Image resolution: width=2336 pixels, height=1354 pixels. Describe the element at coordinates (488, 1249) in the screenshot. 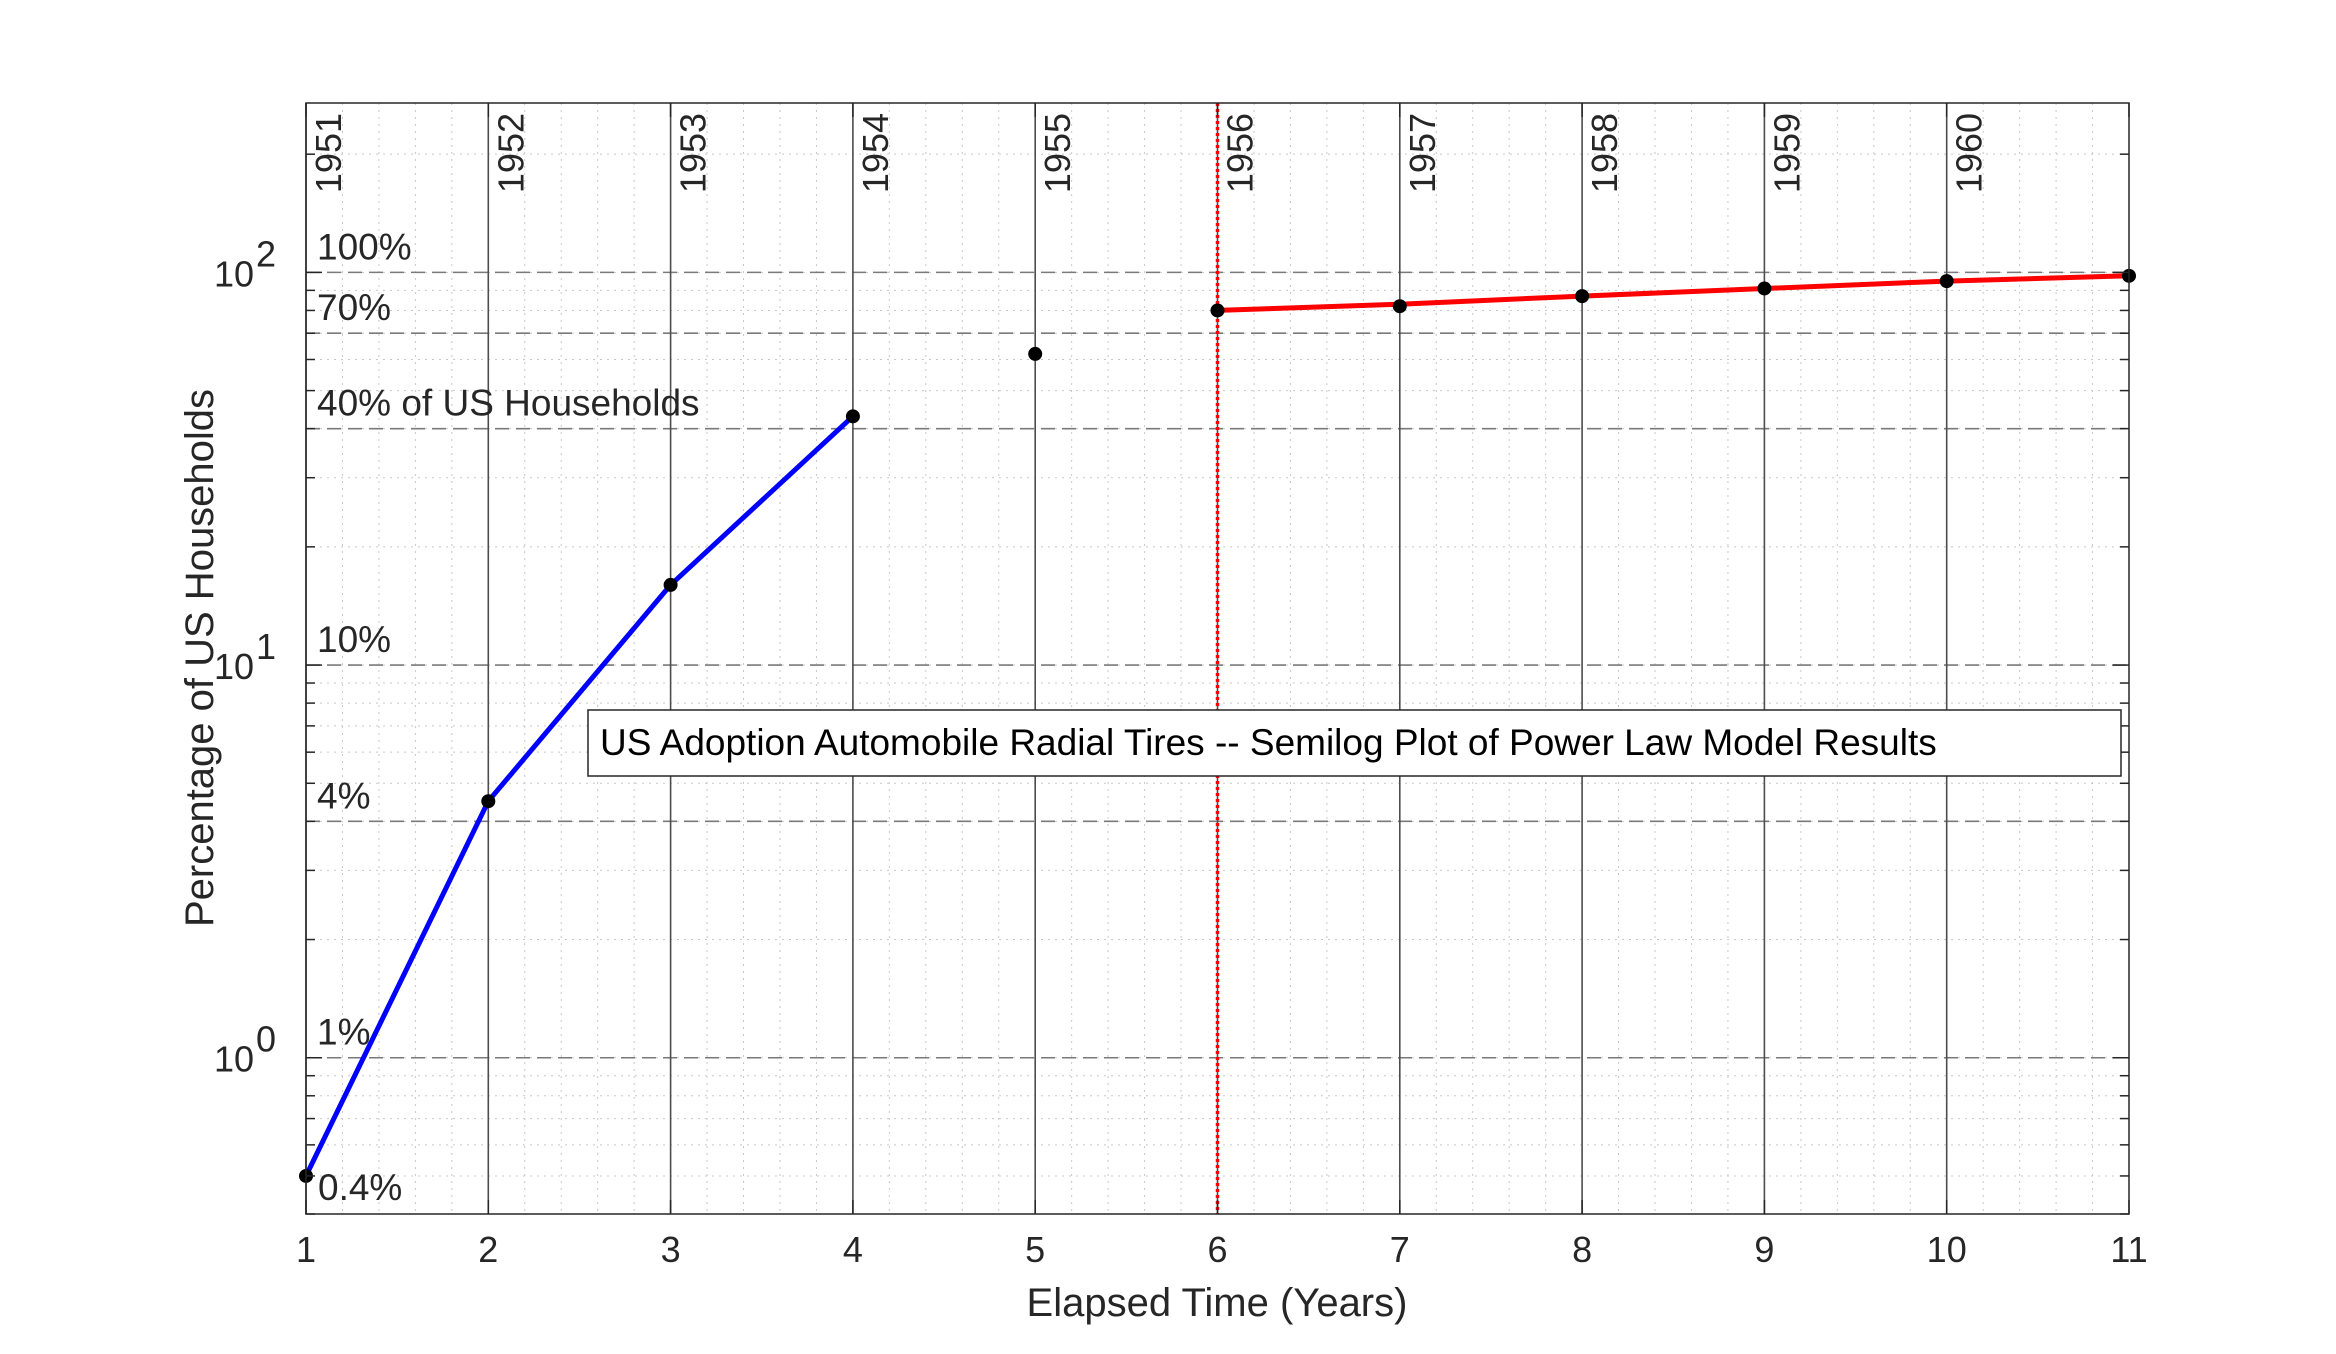

I see `x-tick-label: 2` at that location.